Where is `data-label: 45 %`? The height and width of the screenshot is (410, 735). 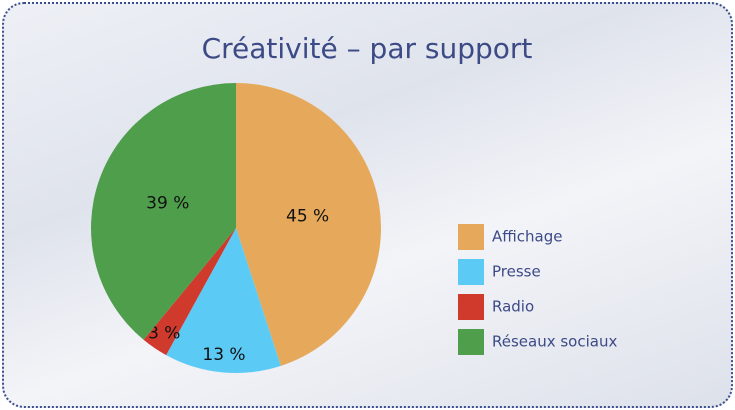 data-label: 45 % is located at coordinates (307, 217).